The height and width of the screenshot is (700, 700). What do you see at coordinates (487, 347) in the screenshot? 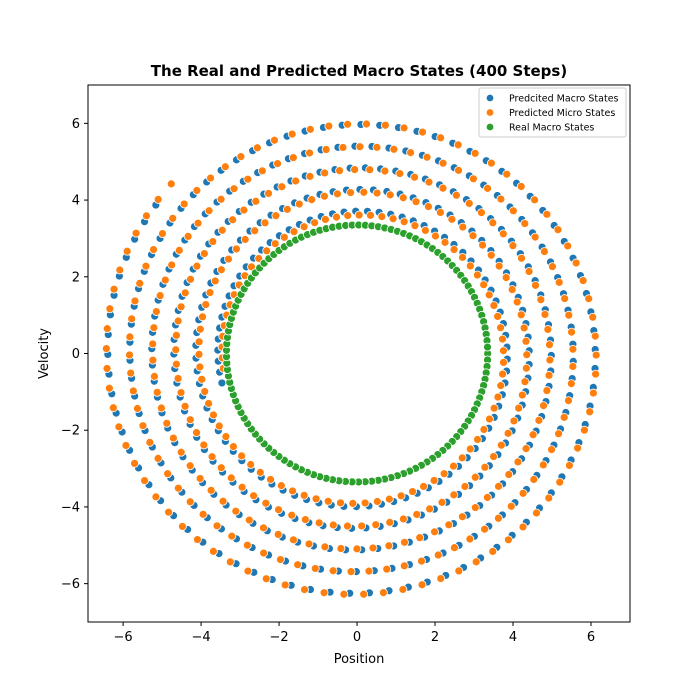
I see `series-2-point` at bounding box center [487, 347].